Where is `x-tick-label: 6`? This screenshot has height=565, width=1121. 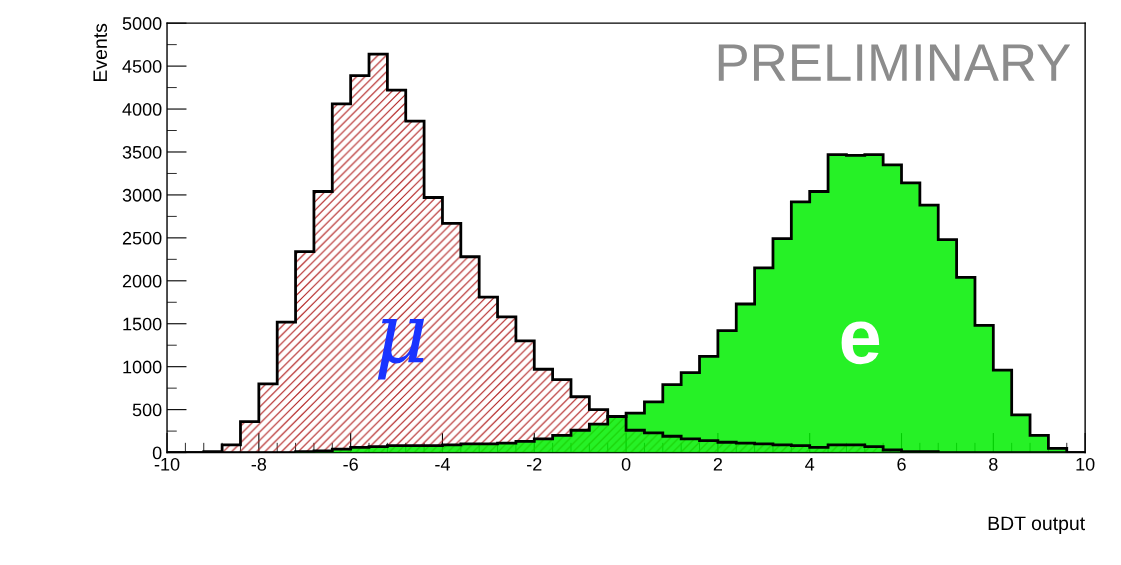
x-tick-label: 6 is located at coordinates (901, 464).